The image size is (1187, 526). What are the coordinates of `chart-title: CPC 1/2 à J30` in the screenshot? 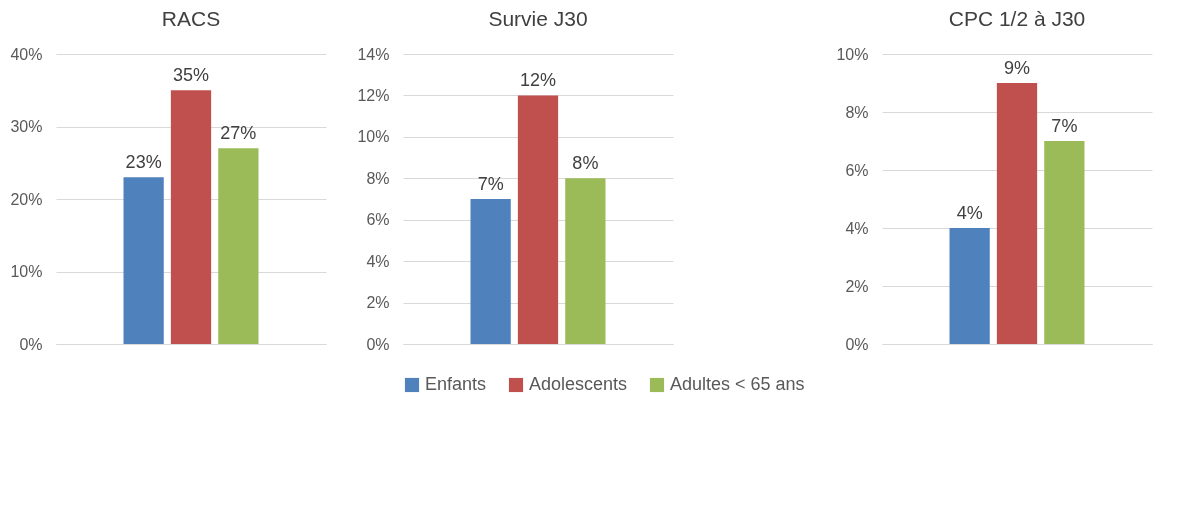 It's located at (1017, 18).